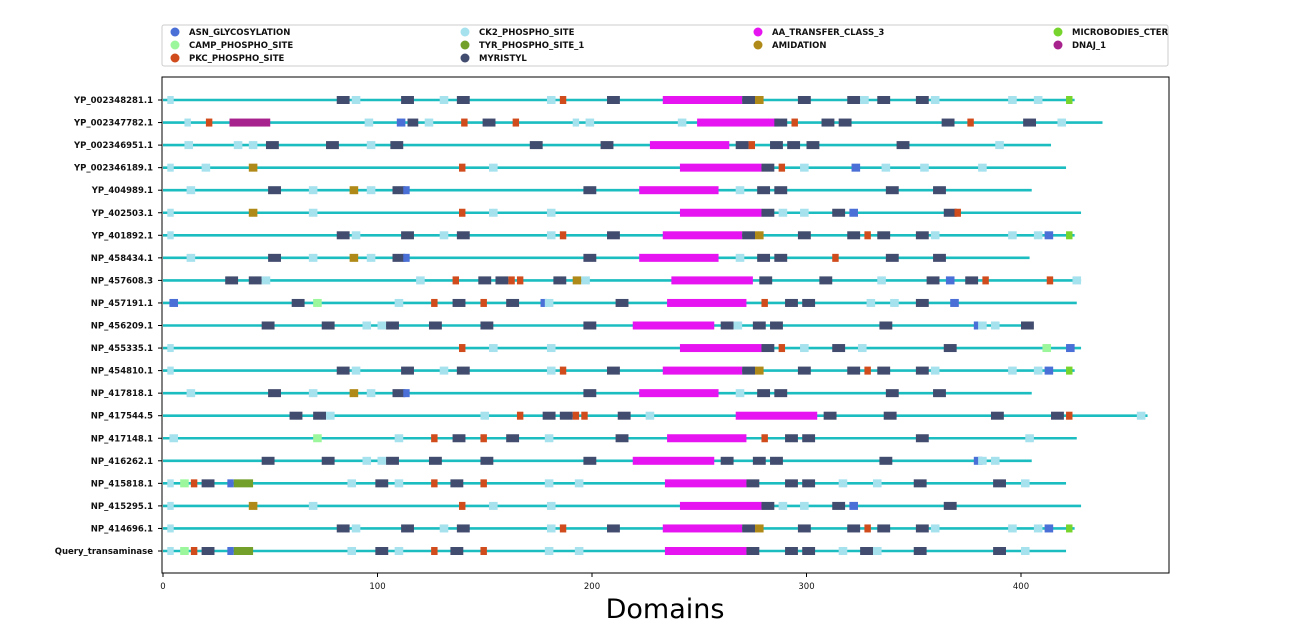 The height and width of the screenshot is (643, 1299). Describe the element at coordinates (122, 191) in the screenshot. I see `y-tick-label: YP_404989.1` at that location.